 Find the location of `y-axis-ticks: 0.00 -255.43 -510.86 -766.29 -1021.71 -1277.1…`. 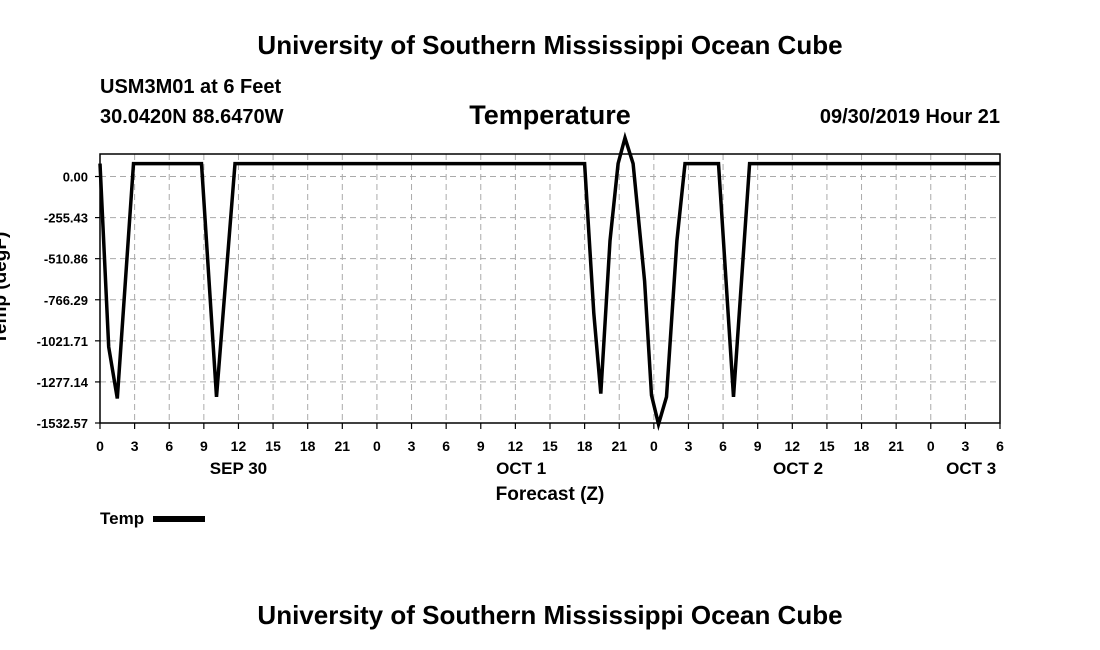

y-axis-ticks: 0.00 -255.43 -510.86 -766.29 -1021.71 -1277.1… is located at coordinates (68, 300).